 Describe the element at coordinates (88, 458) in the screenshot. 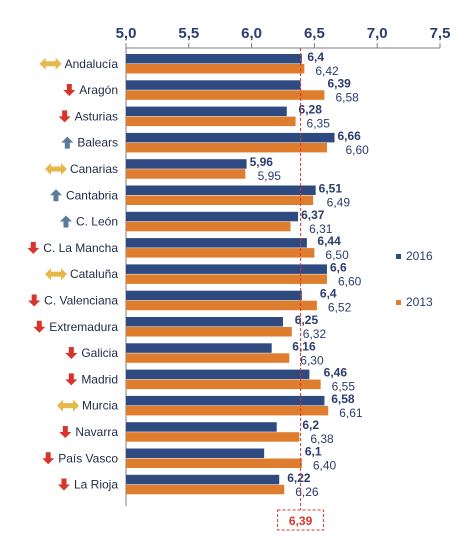

I see `category-label: País Vasco` at that location.